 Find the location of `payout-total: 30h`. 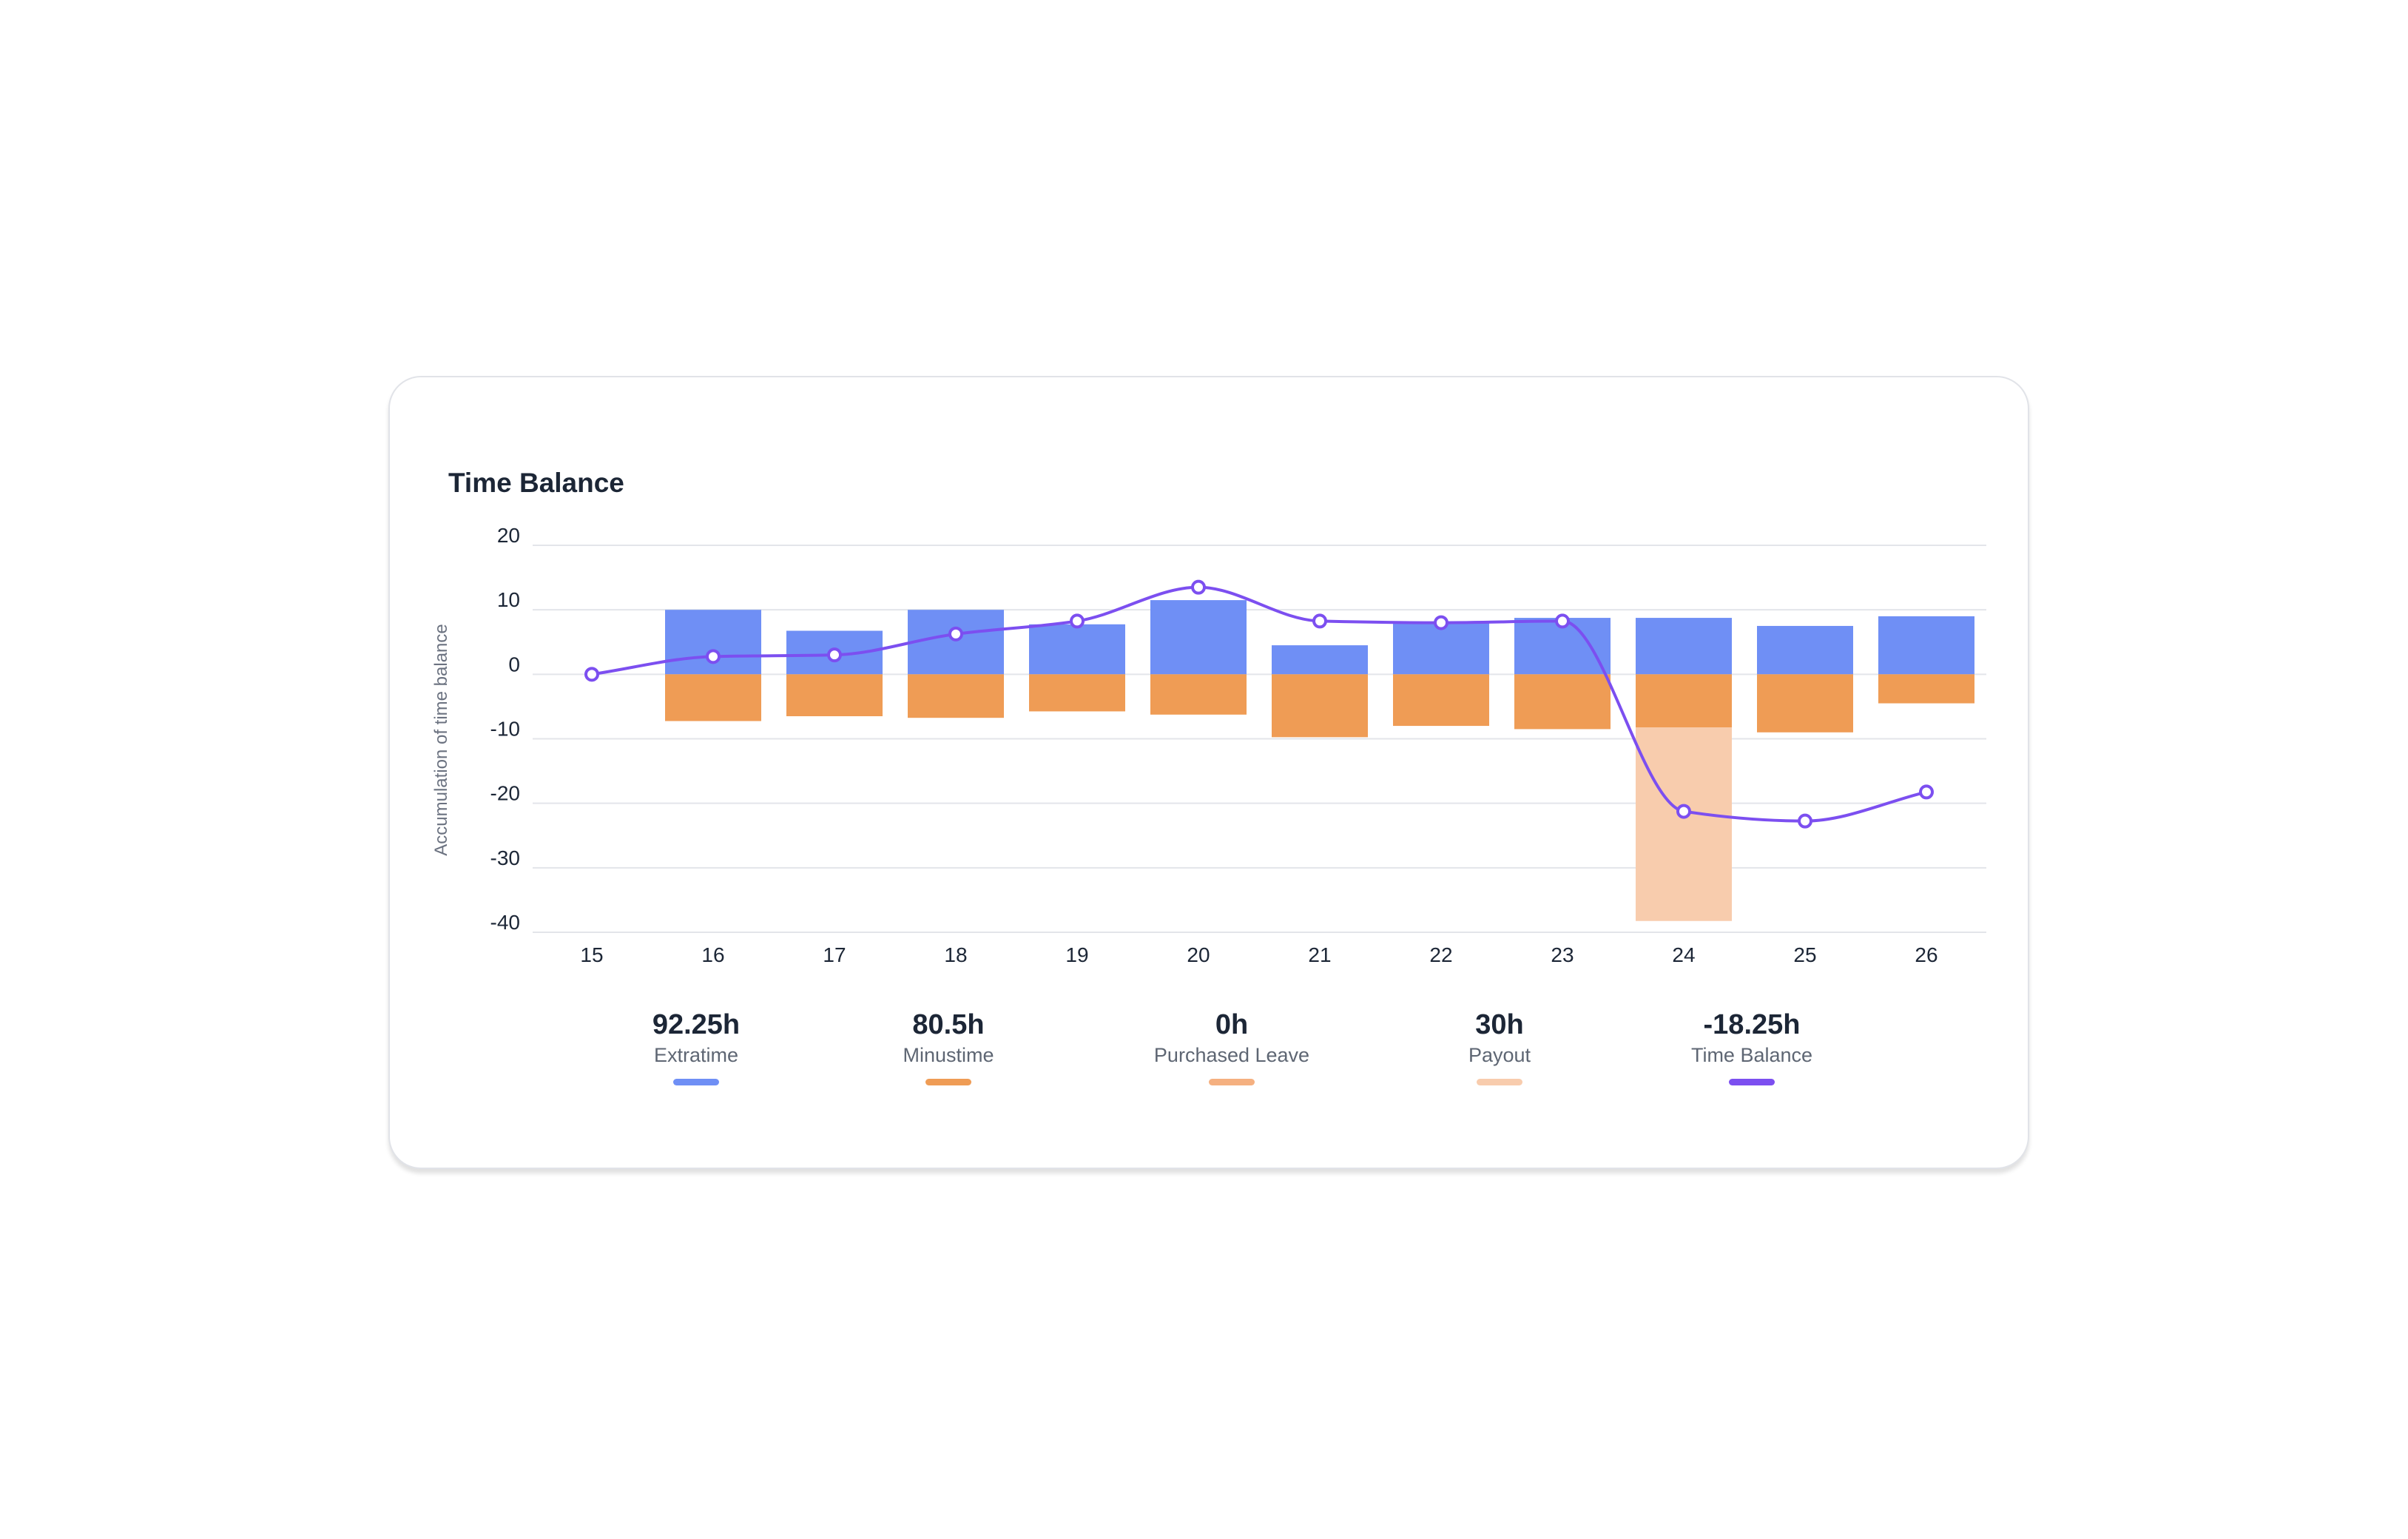

payout-total: 30h is located at coordinates (1499, 1024).